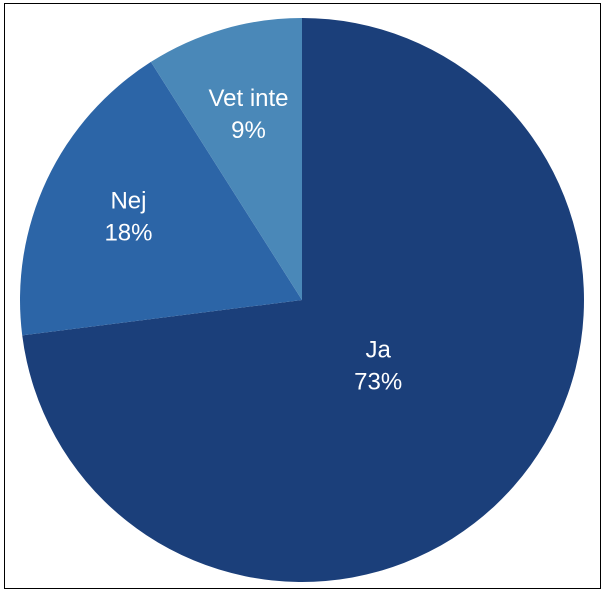  Describe the element at coordinates (226, 159) in the screenshot. I see `pie-slice-vet-inte` at that location.